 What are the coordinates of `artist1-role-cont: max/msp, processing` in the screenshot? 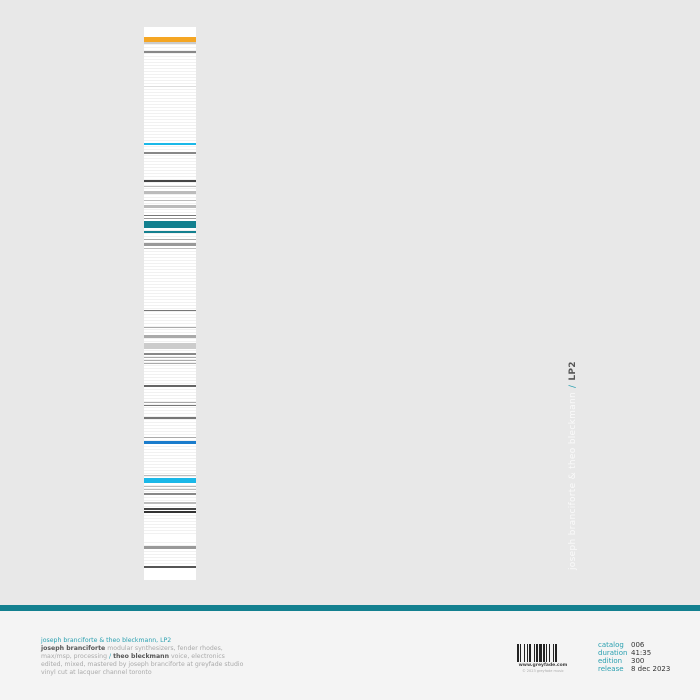 It's located at (75, 656).